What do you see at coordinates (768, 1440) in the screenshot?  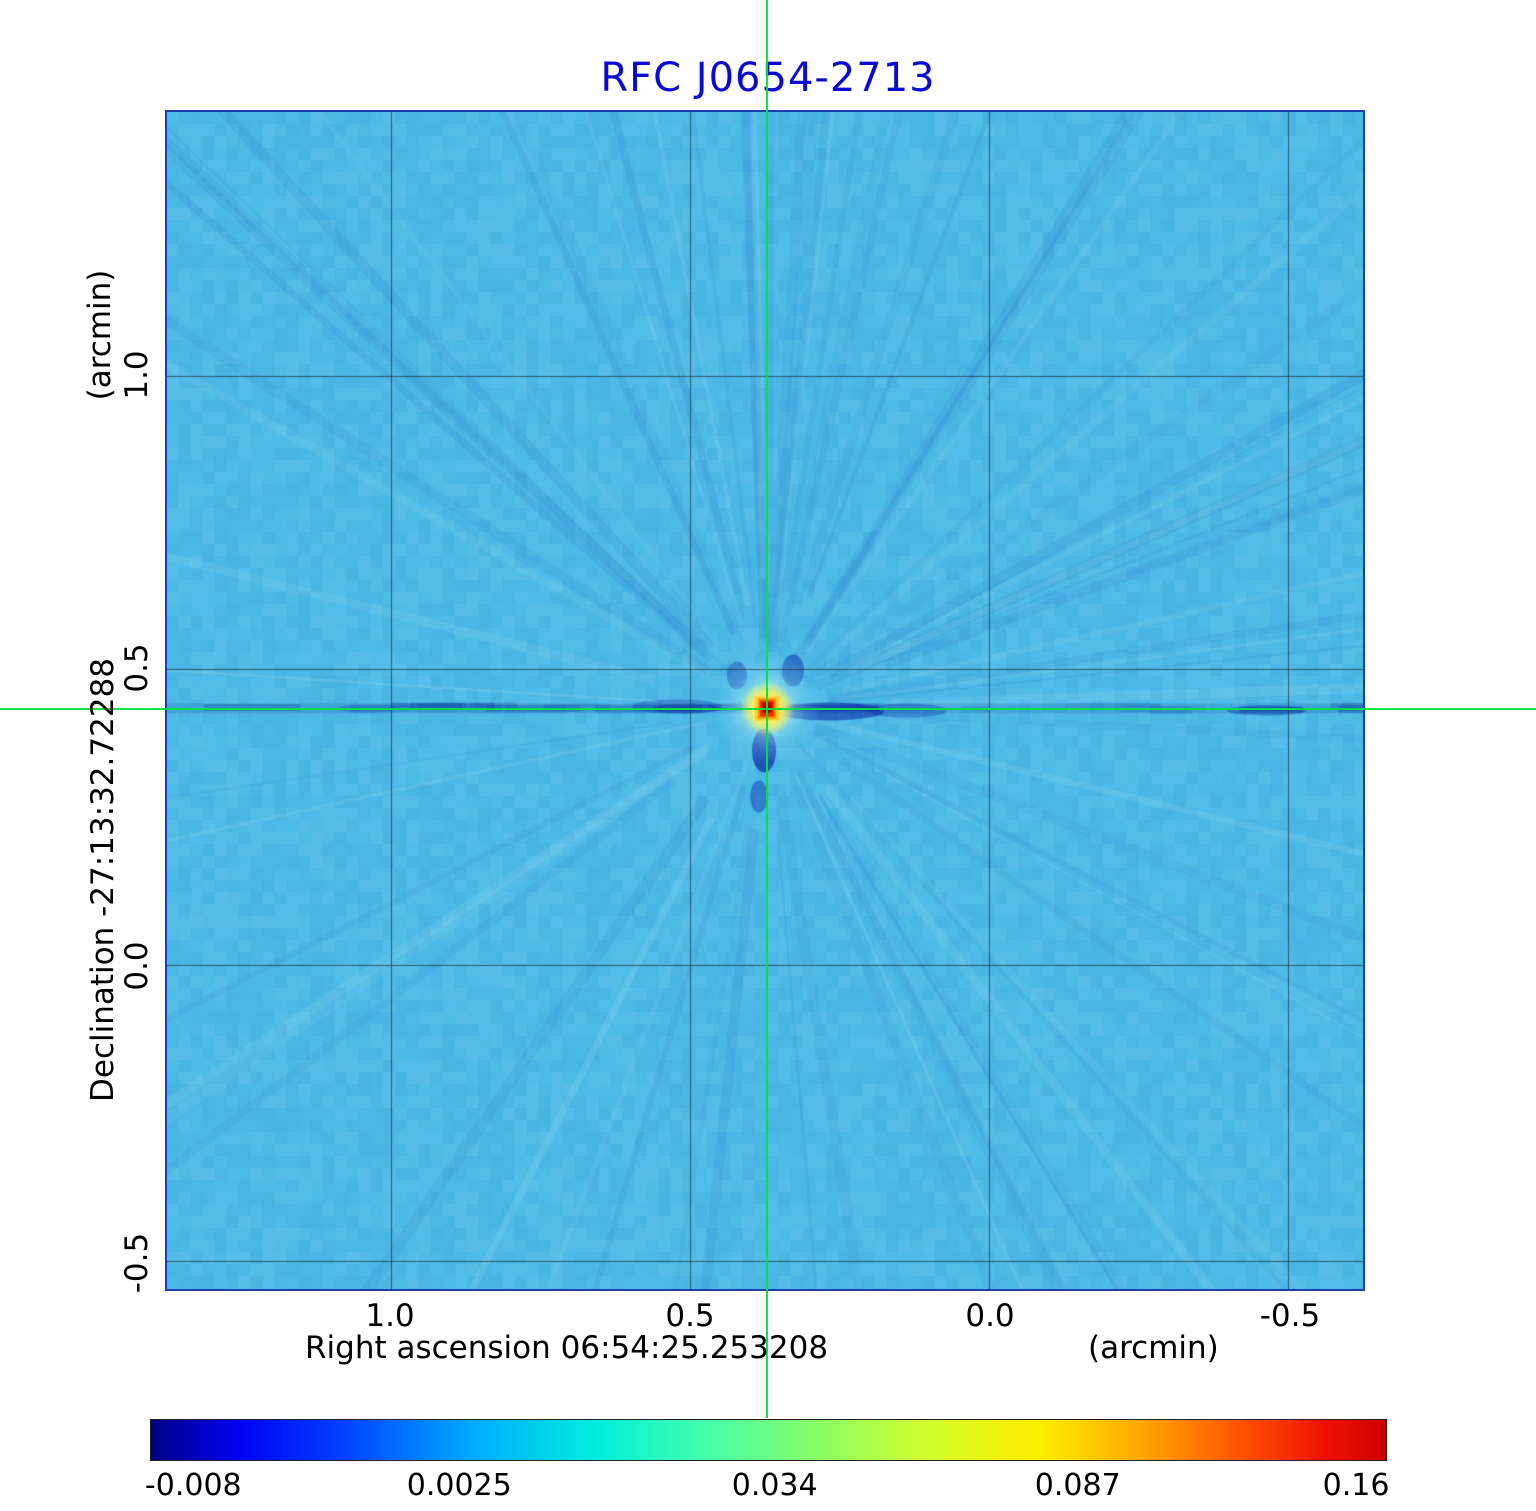 I see `colorbar` at bounding box center [768, 1440].